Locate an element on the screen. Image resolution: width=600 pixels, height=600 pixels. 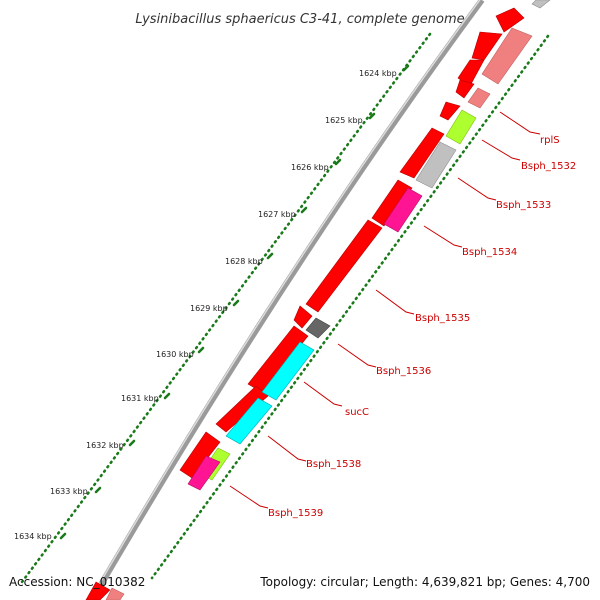
ruler-label: 1626 kbp is located at coordinates (310, 167).